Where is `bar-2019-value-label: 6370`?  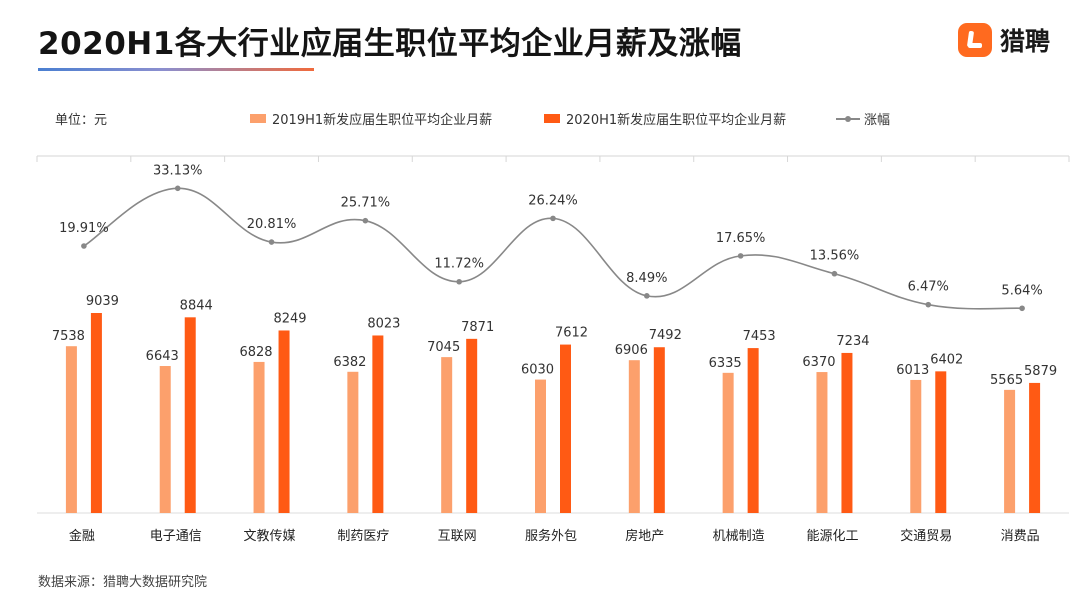 bar-2019-value-label: 6370 is located at coordinates (818, 362).